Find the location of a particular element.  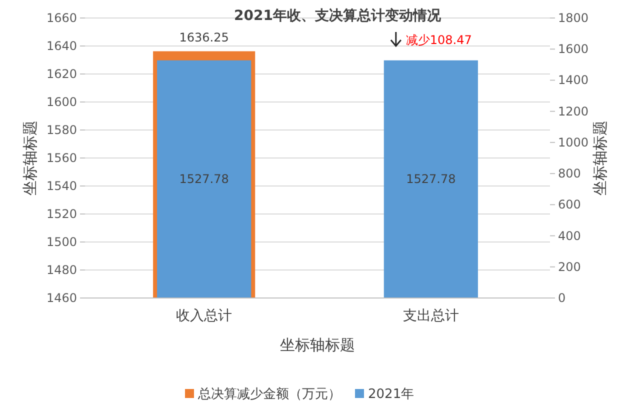

data-label: 1636.25 is located at coordinates (204, 37).